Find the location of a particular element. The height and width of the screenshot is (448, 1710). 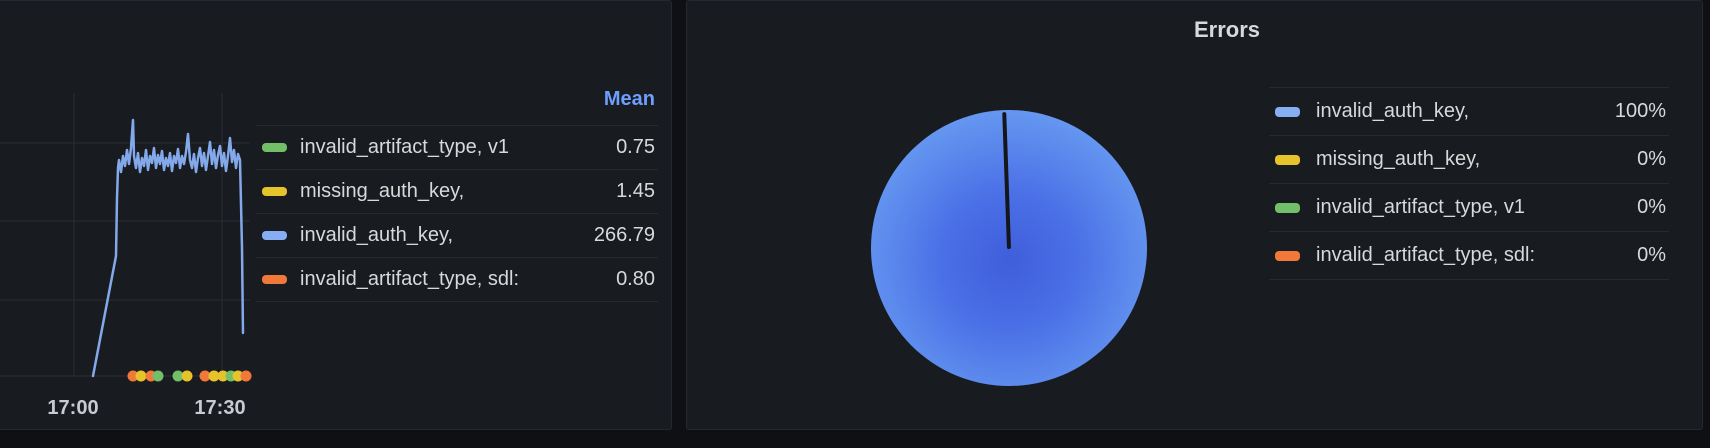

legend-row-invalid-auth-key: invalid_auth_key, 266.79 is located at coordinates (457, 235).